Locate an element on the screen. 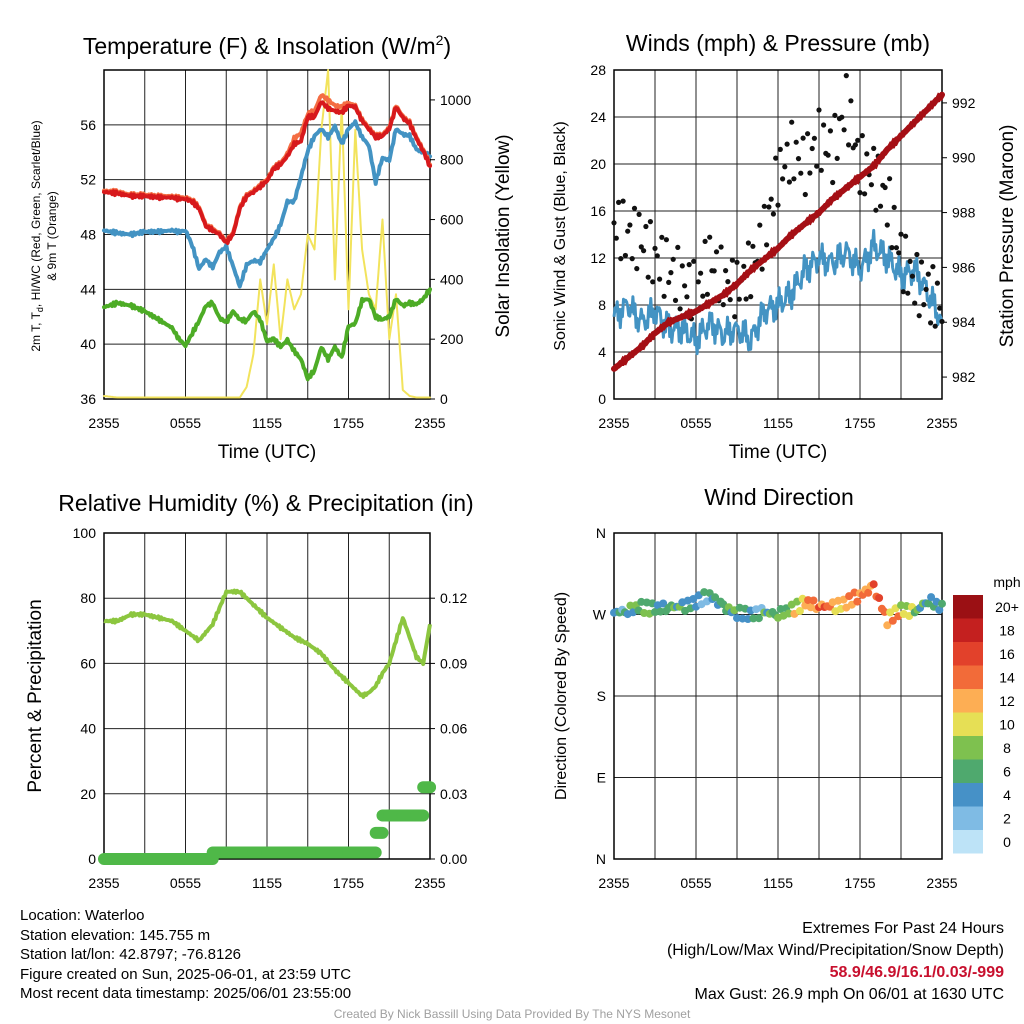 This screenshot has width=1024, height=1024. y2-tick-label: 0.06 is located at coordinates (453, 729).